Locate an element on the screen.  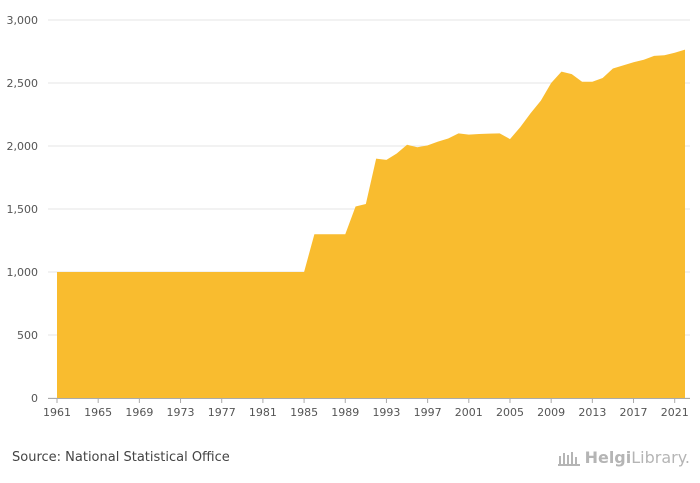
x-tick-label: 1989 is located at coordinates (345, 412).